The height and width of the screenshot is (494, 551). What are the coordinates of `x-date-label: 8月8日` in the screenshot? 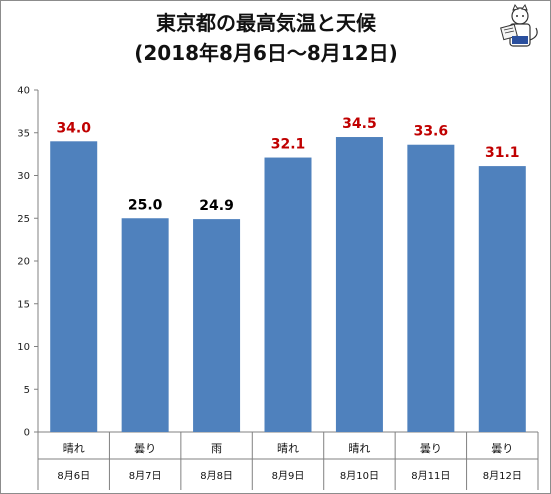 It's located at (216, 476).